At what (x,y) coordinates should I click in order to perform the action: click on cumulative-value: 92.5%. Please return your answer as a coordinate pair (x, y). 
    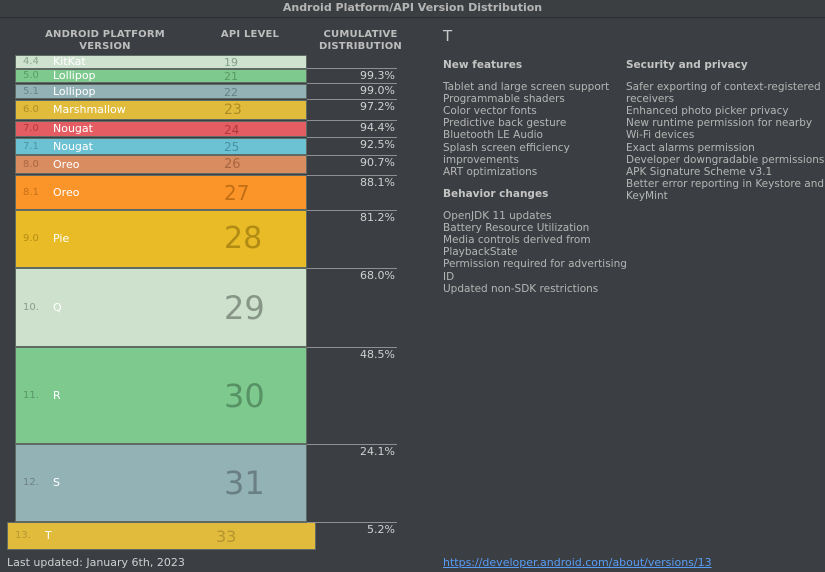
    Looking at the image, I should click on (377, 144).